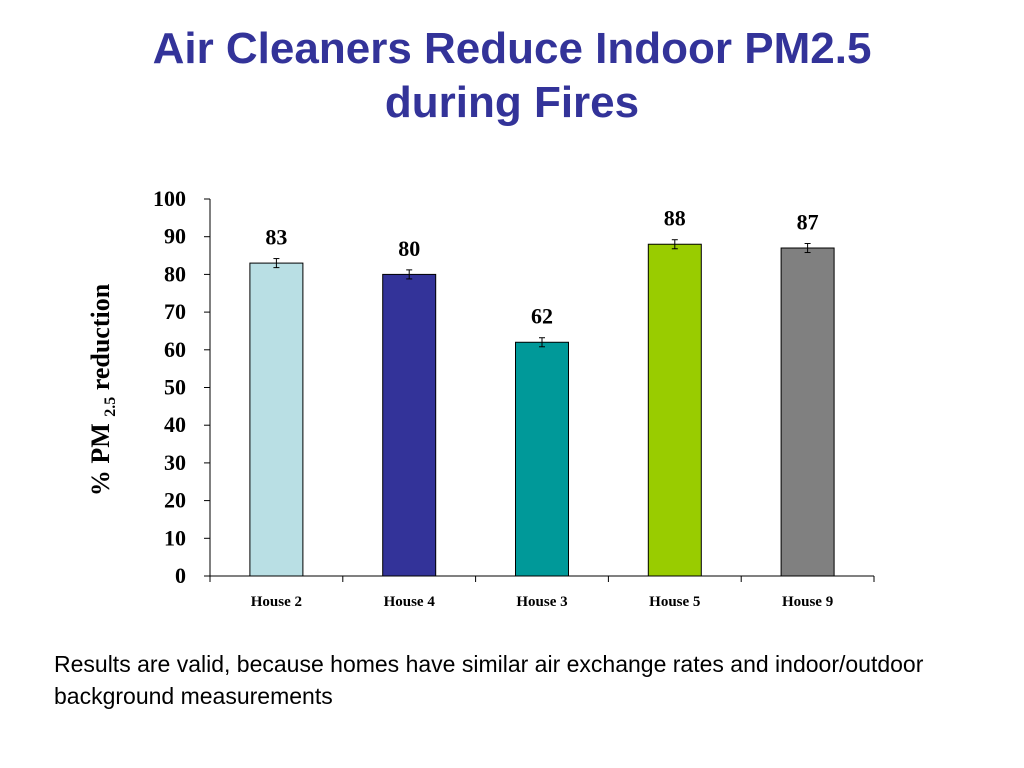 This screenshot has height=768, width=1024. What do you see at coordinates (675, 218) in the screenshot?
I see `data-label: 88` at bounding box center [675, 218].